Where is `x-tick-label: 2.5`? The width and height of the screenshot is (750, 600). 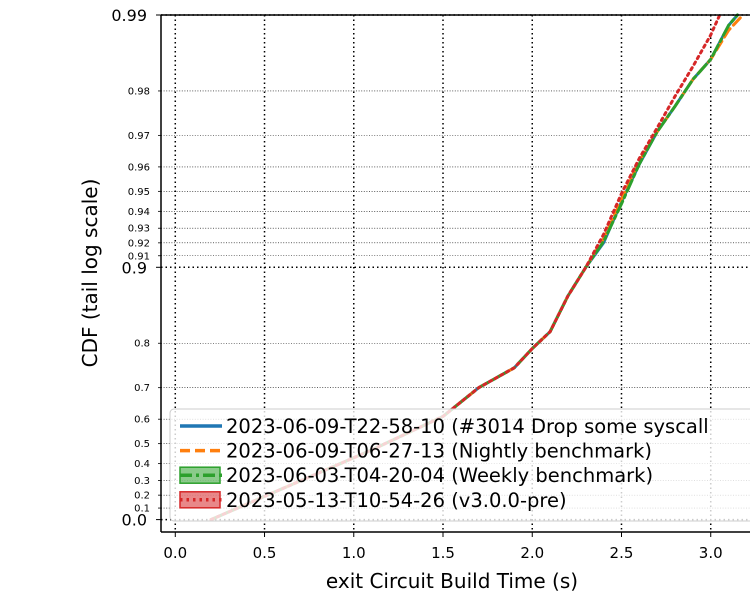 x-tick-label: 2.5 is located at coordinates (622, 553).